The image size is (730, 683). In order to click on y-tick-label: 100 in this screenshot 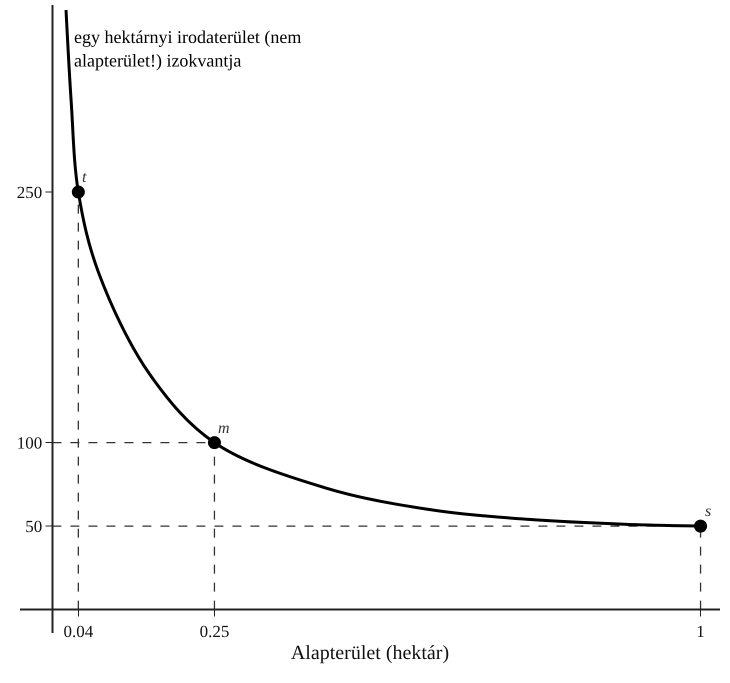, I will do `click(29, 443)`.